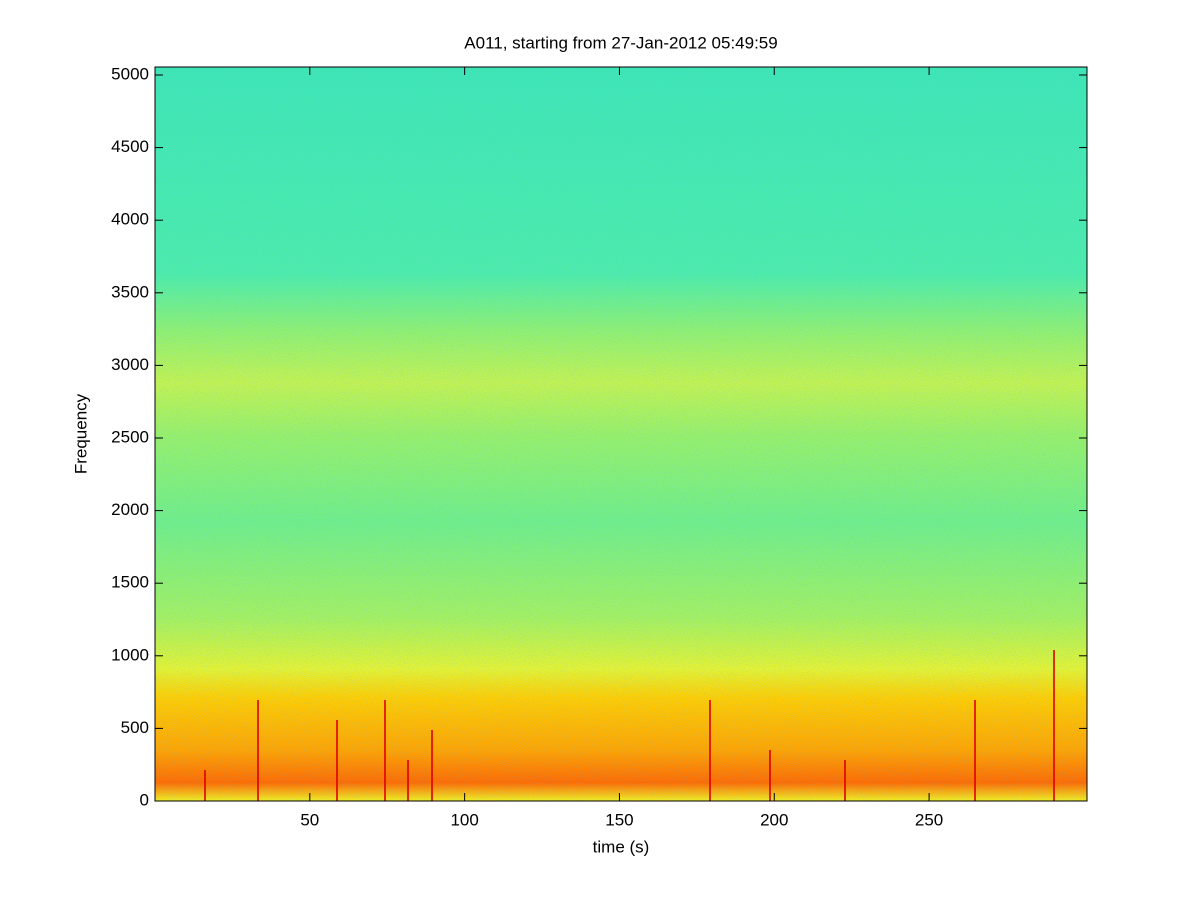  What do you see at coordinates (130, 509) in the screenshot?
I see `y-tick-label: 2000` at bounding box center [130, 509].